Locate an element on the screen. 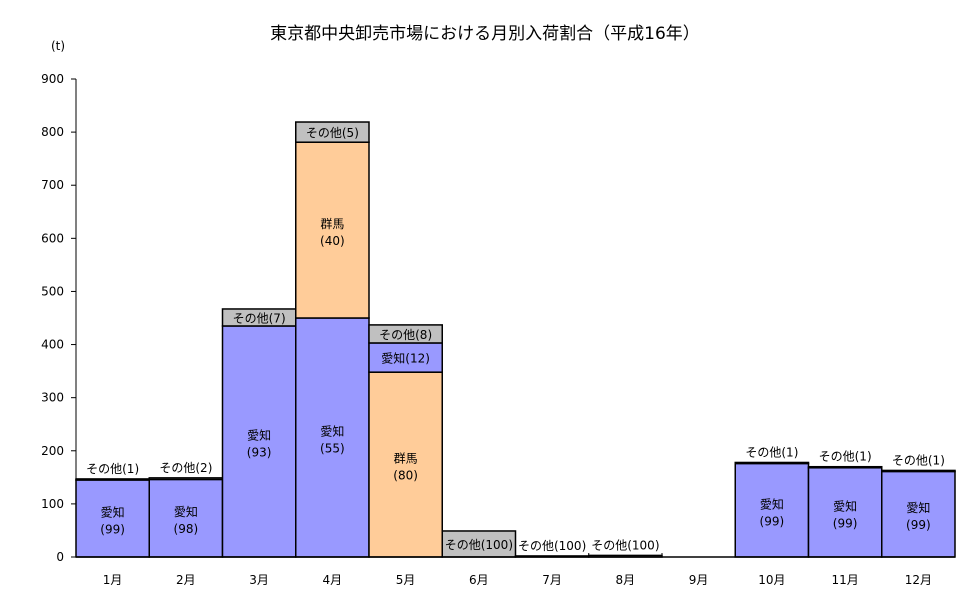  segment-percent: (98) is located at coordinates (186, 529).